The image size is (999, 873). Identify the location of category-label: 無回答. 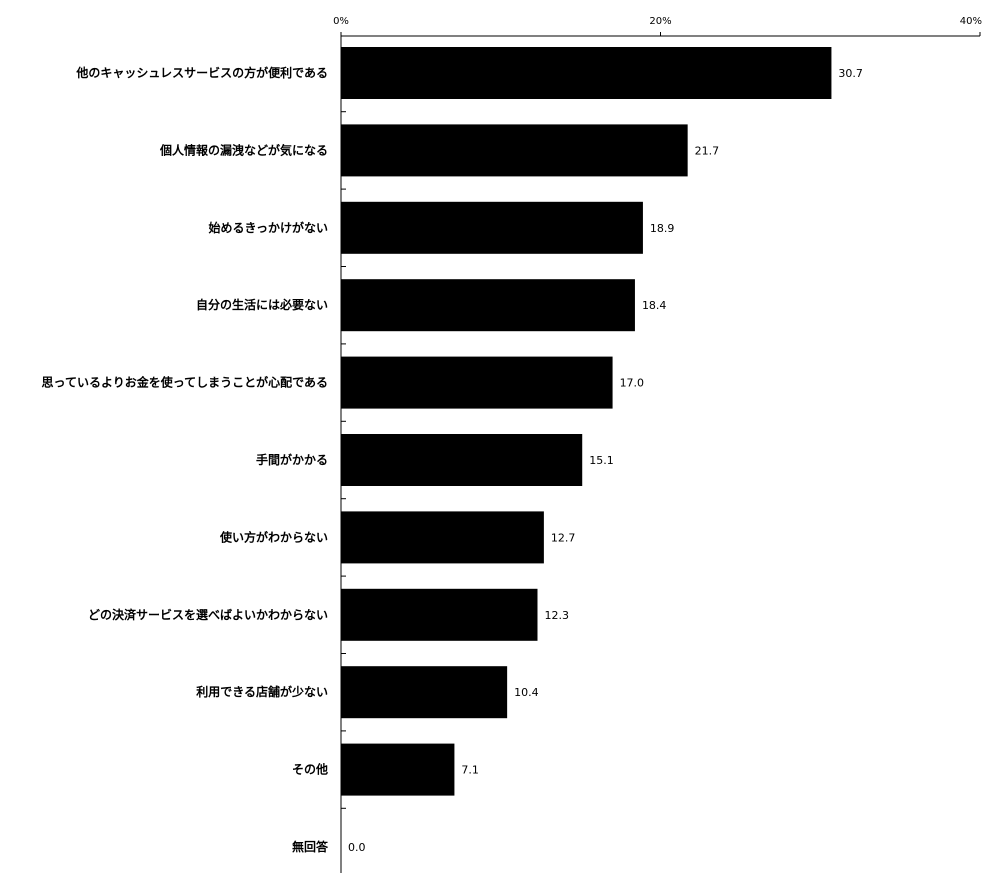
(310, 846).